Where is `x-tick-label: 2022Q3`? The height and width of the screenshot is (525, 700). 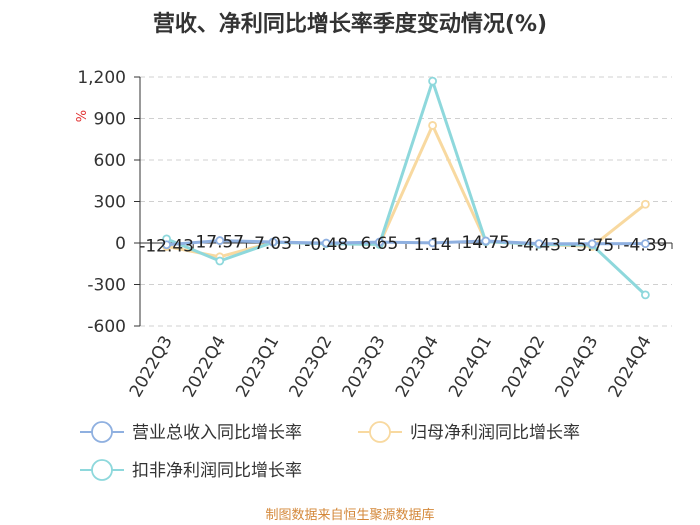 x-tick-label: 2022Q3 is located at coordinates (151, 367).